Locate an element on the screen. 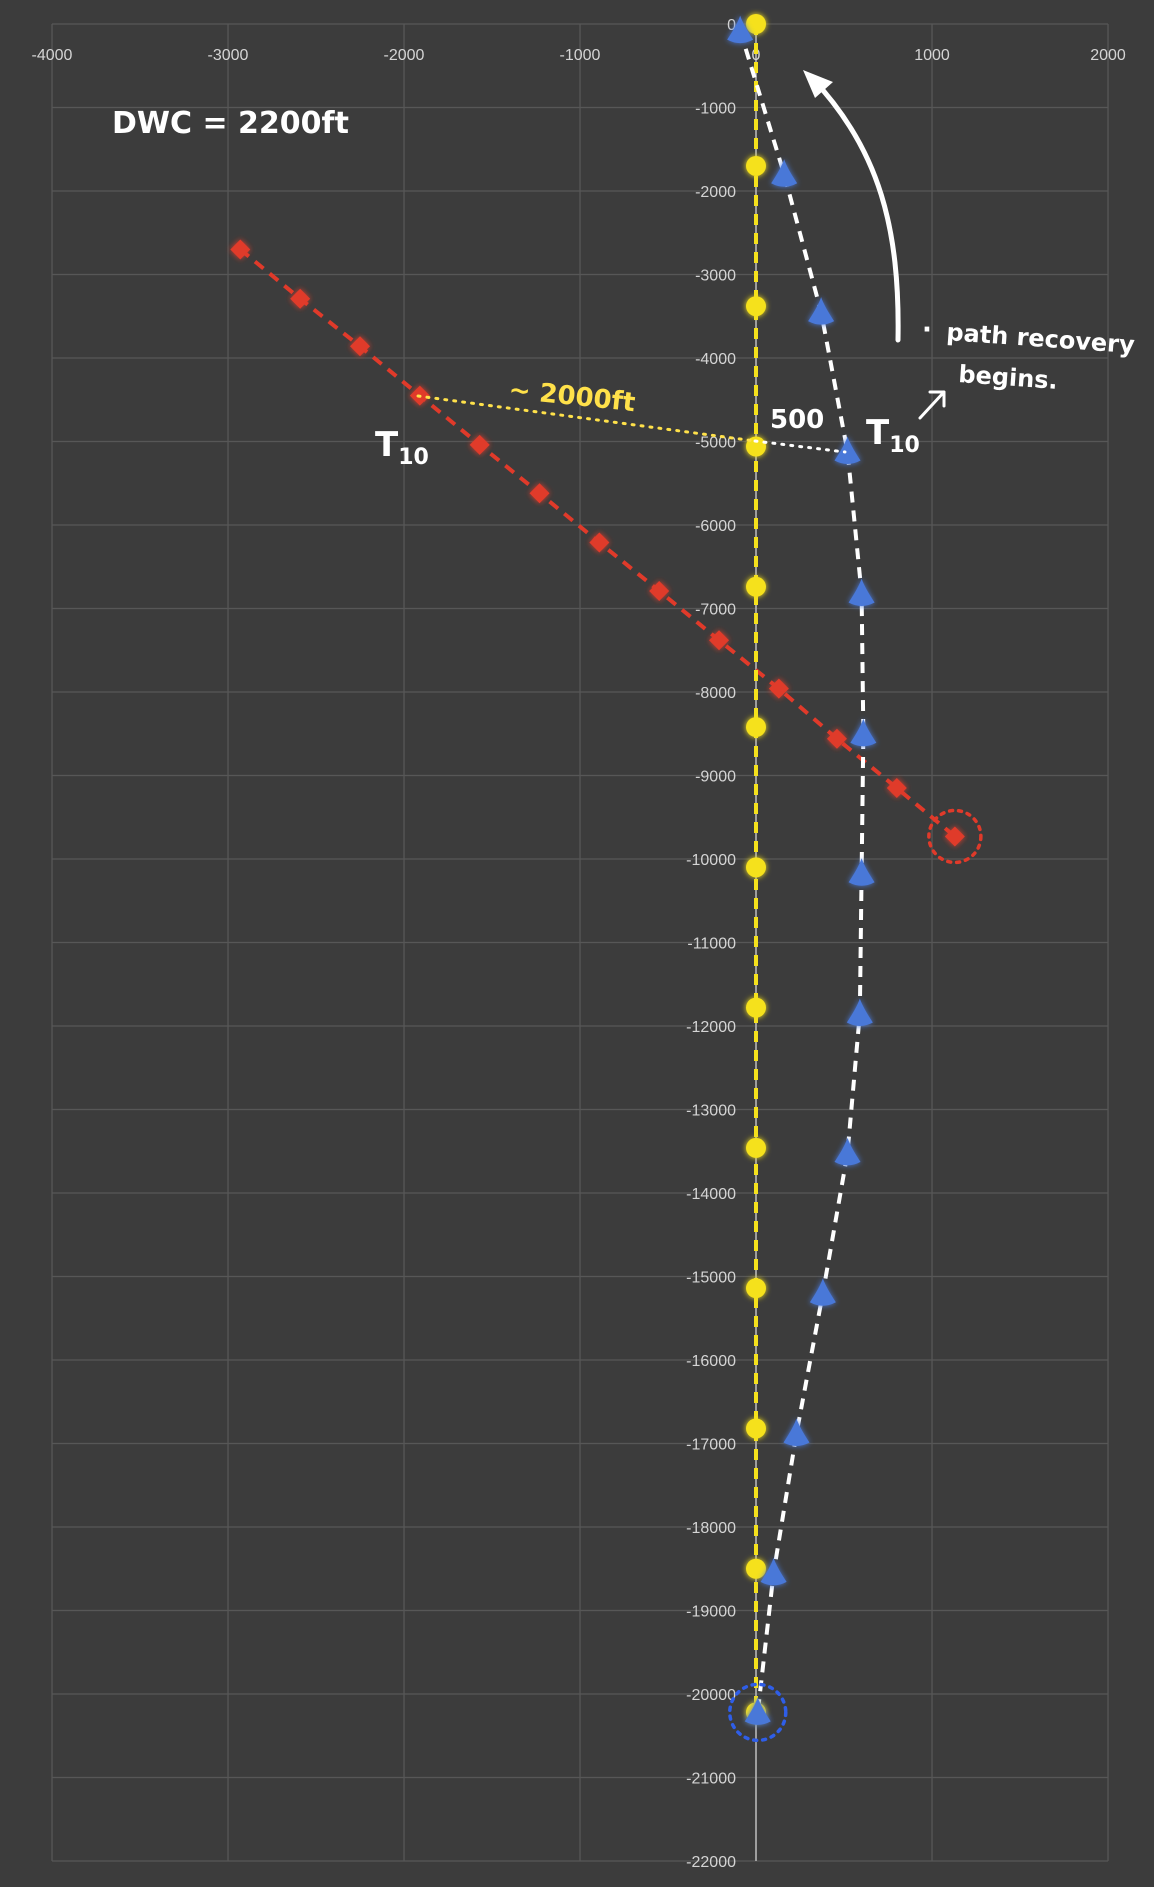 This screenshot has width=1154, height=1887. y-tick-label: -14000 is located at coordinates (711, 1194).